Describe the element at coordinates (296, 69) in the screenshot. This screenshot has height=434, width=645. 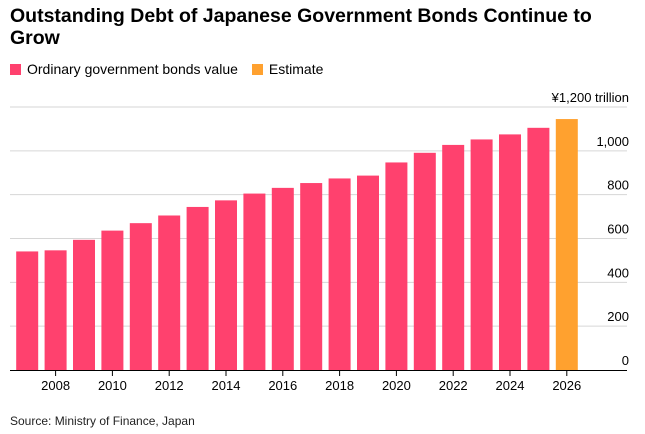
I see `legend-label-estimate: Estimate` at that location.